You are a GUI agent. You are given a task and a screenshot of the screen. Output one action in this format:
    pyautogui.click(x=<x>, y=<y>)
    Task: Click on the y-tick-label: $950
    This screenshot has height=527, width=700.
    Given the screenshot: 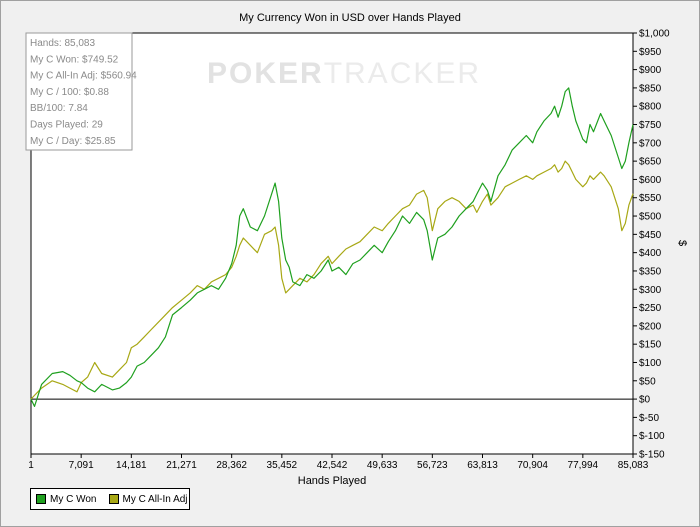 What is the action you would take?
    pyautogui.click(x=650, y=52)
    